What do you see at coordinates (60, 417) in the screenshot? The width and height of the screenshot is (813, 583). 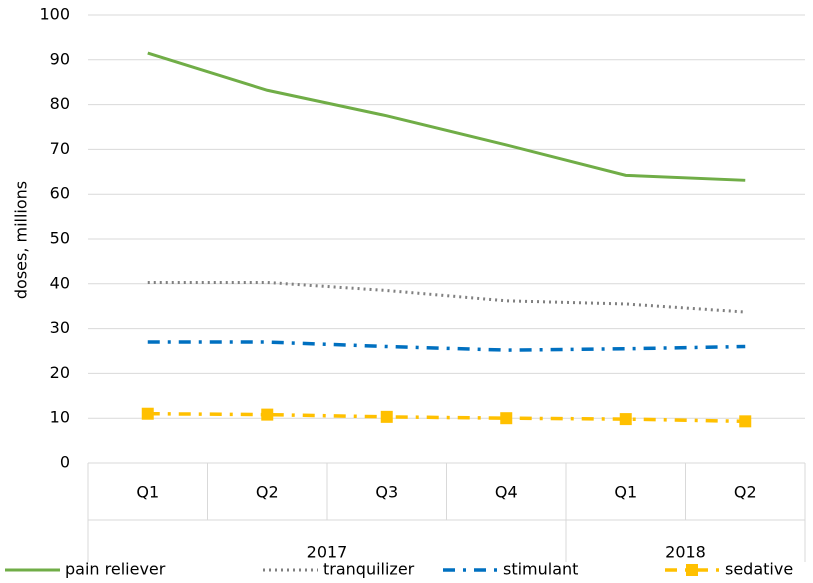 I see `y-tick-label: 10` at bounding box center [60, 417].